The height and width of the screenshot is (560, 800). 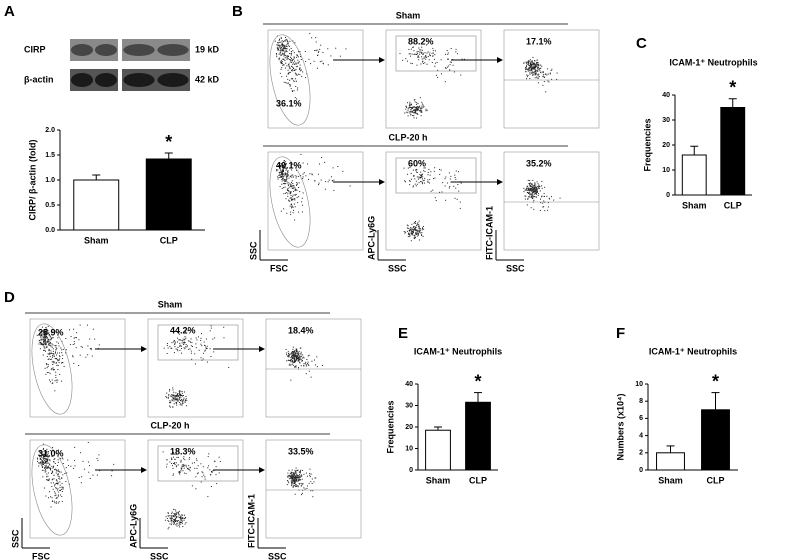 What do you see at coordinates (515, 268) in the screenshot?
I see `x-axis-label: SSC` at bounding box center [515, 268].